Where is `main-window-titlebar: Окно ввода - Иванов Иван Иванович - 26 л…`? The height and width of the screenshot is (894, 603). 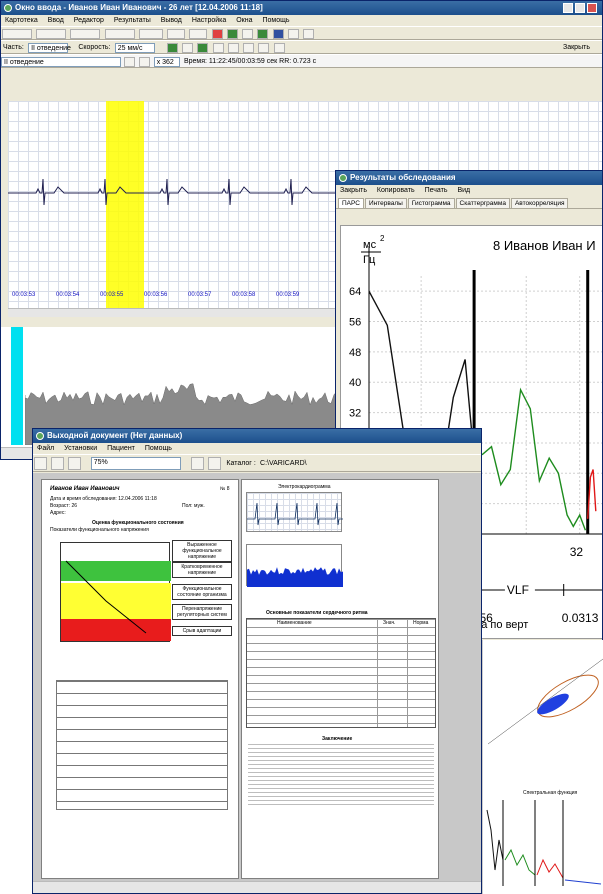 main-window-titlebar: Окно ввода - Иванов Иван Иванович - 26 л… is located at coordinates (301, 8).